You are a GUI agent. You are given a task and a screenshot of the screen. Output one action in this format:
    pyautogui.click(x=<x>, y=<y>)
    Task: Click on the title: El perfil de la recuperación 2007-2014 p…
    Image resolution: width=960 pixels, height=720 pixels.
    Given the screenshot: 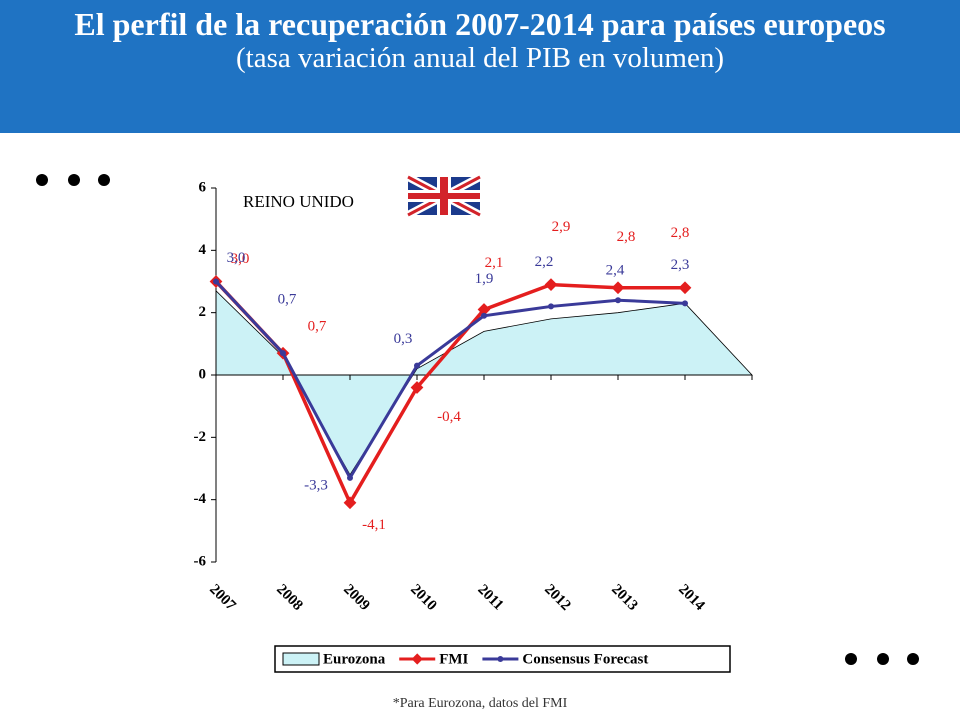 What is the action you would take?
    pyautogui.click(x=480, y=24)
    